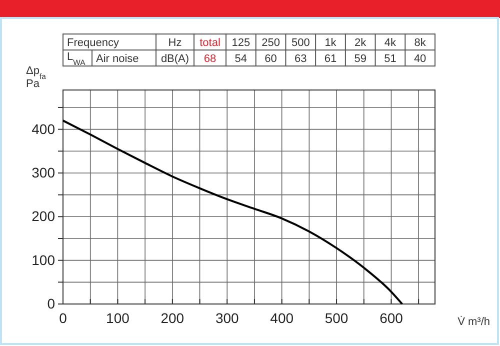 The width and height of the screenshot is (500, 346). What do you see at coordinates (44, 128) in the screenshot?
I see `y-tick-label: 400` at bounding box center [44, 128].